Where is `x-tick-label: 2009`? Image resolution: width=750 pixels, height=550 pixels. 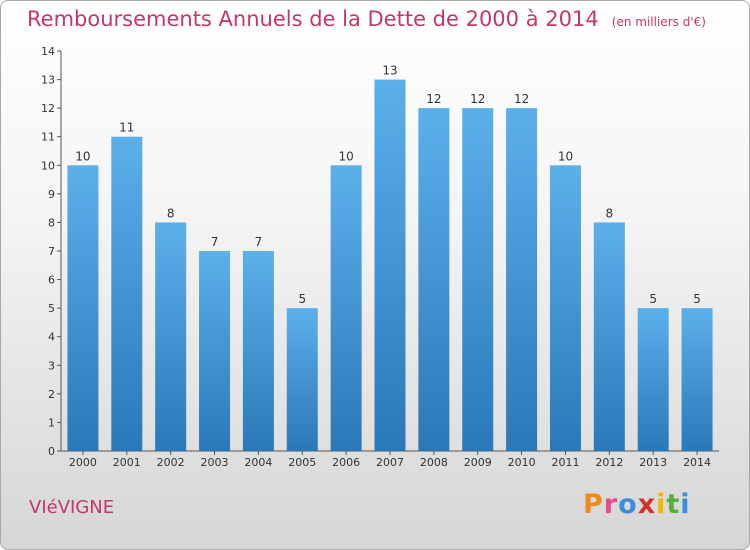
x-tick-label: 2009 is located at coordinates (478, 462).